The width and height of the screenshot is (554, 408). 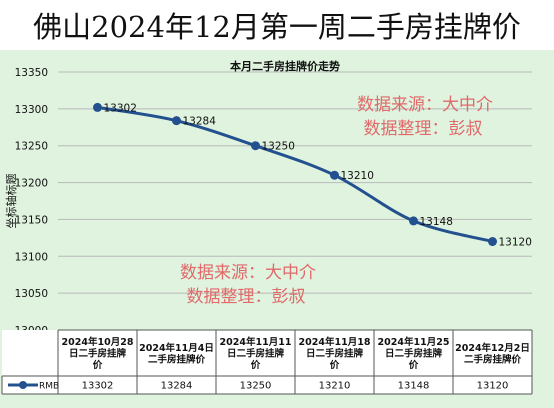 What do you see at coordinates (278, 147) in the screenshot?
I see `data-label: 13250` at bounding box center [278, 147].